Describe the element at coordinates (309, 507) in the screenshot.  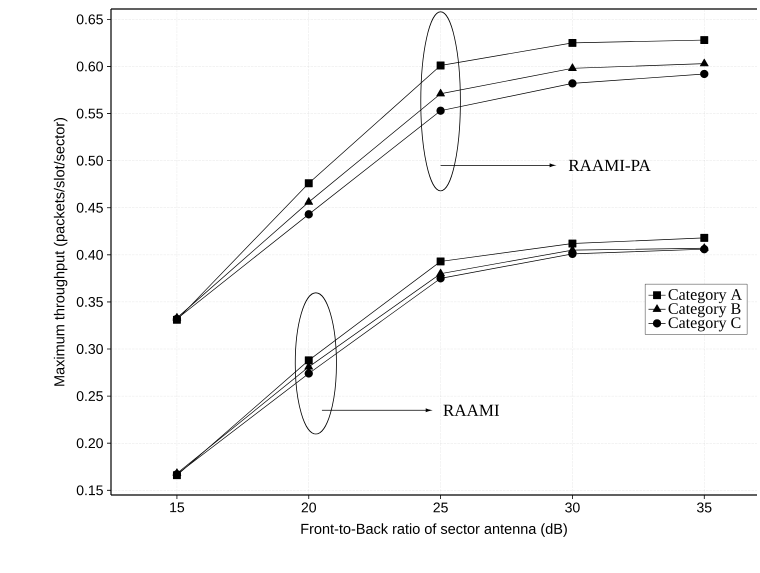
I see `x-tick-label: 20` at that location.